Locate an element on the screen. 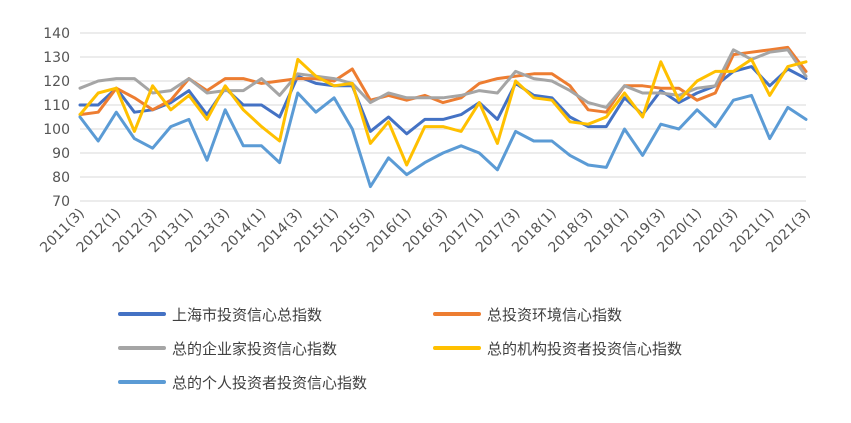  legend-entry: 总的个人投资者投资信心指数 is located at coordinates (242, 383).